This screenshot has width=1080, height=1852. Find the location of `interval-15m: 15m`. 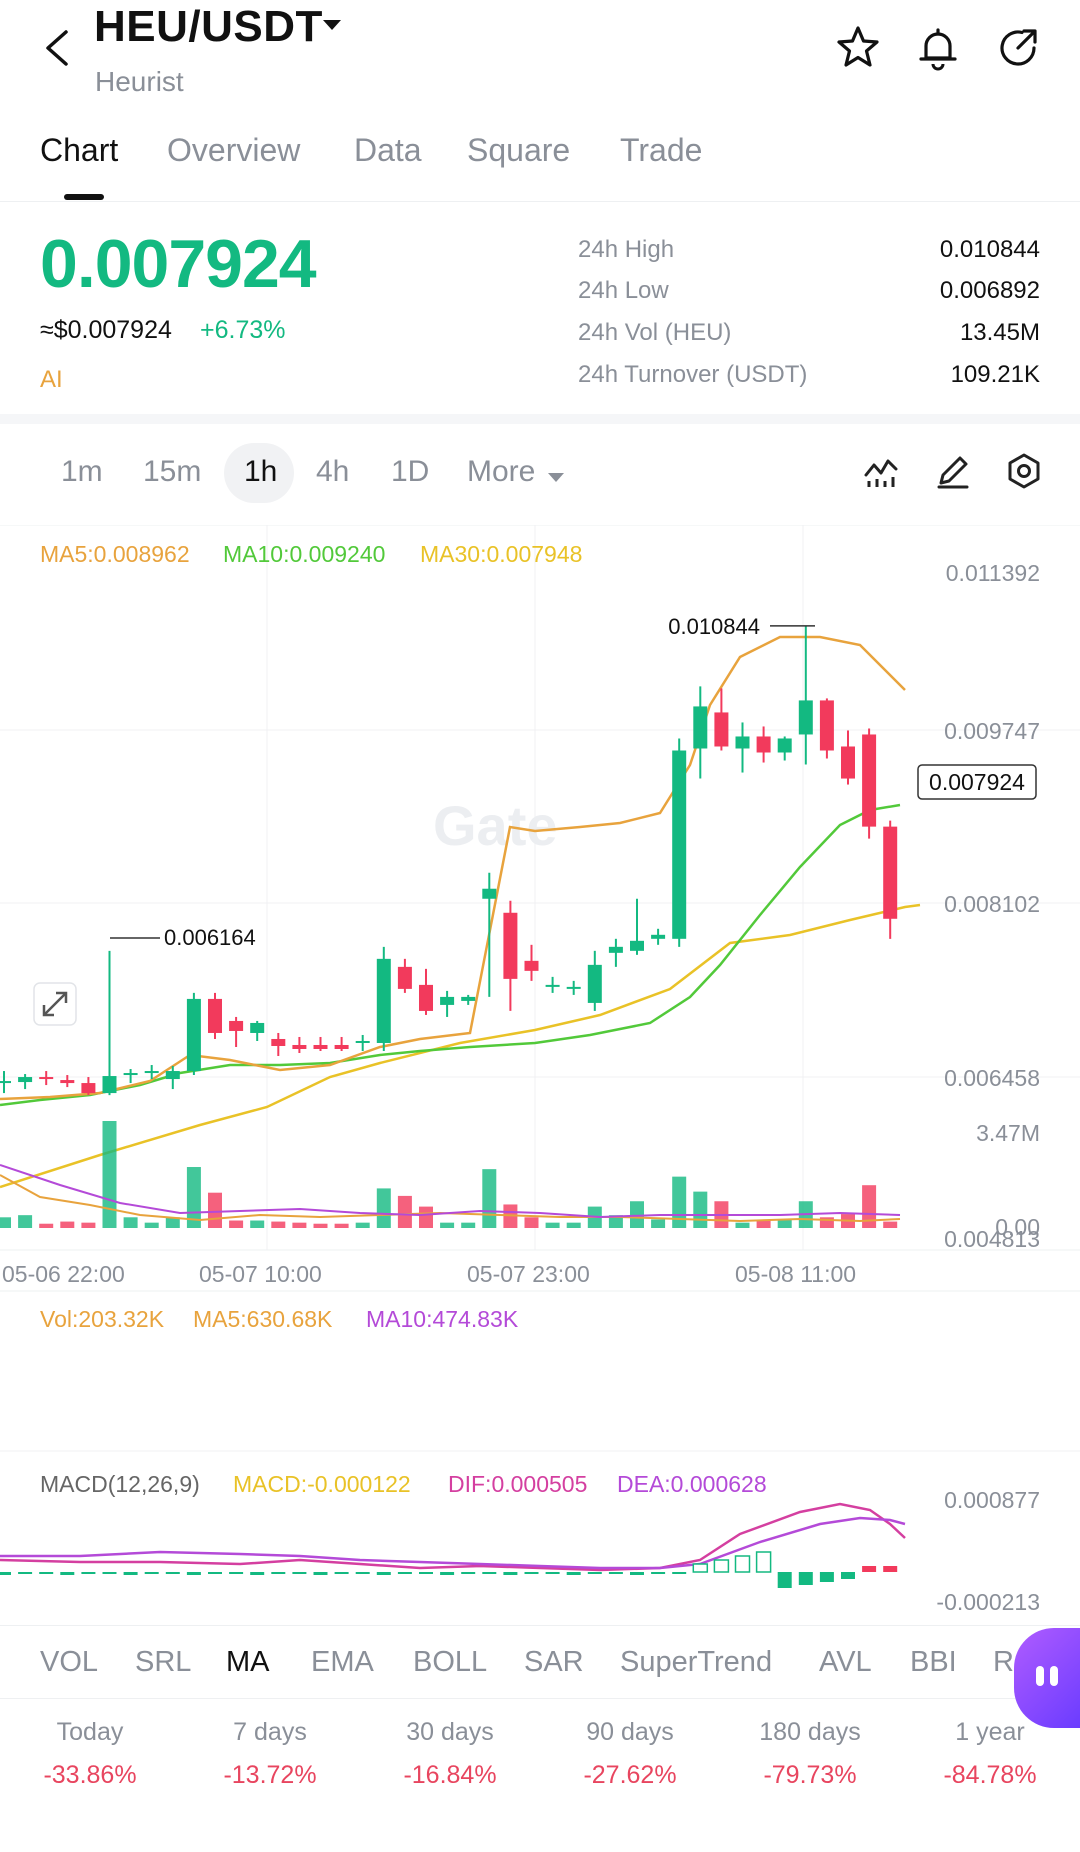

interval-15m: 15m is located at coordinates (172, 471).